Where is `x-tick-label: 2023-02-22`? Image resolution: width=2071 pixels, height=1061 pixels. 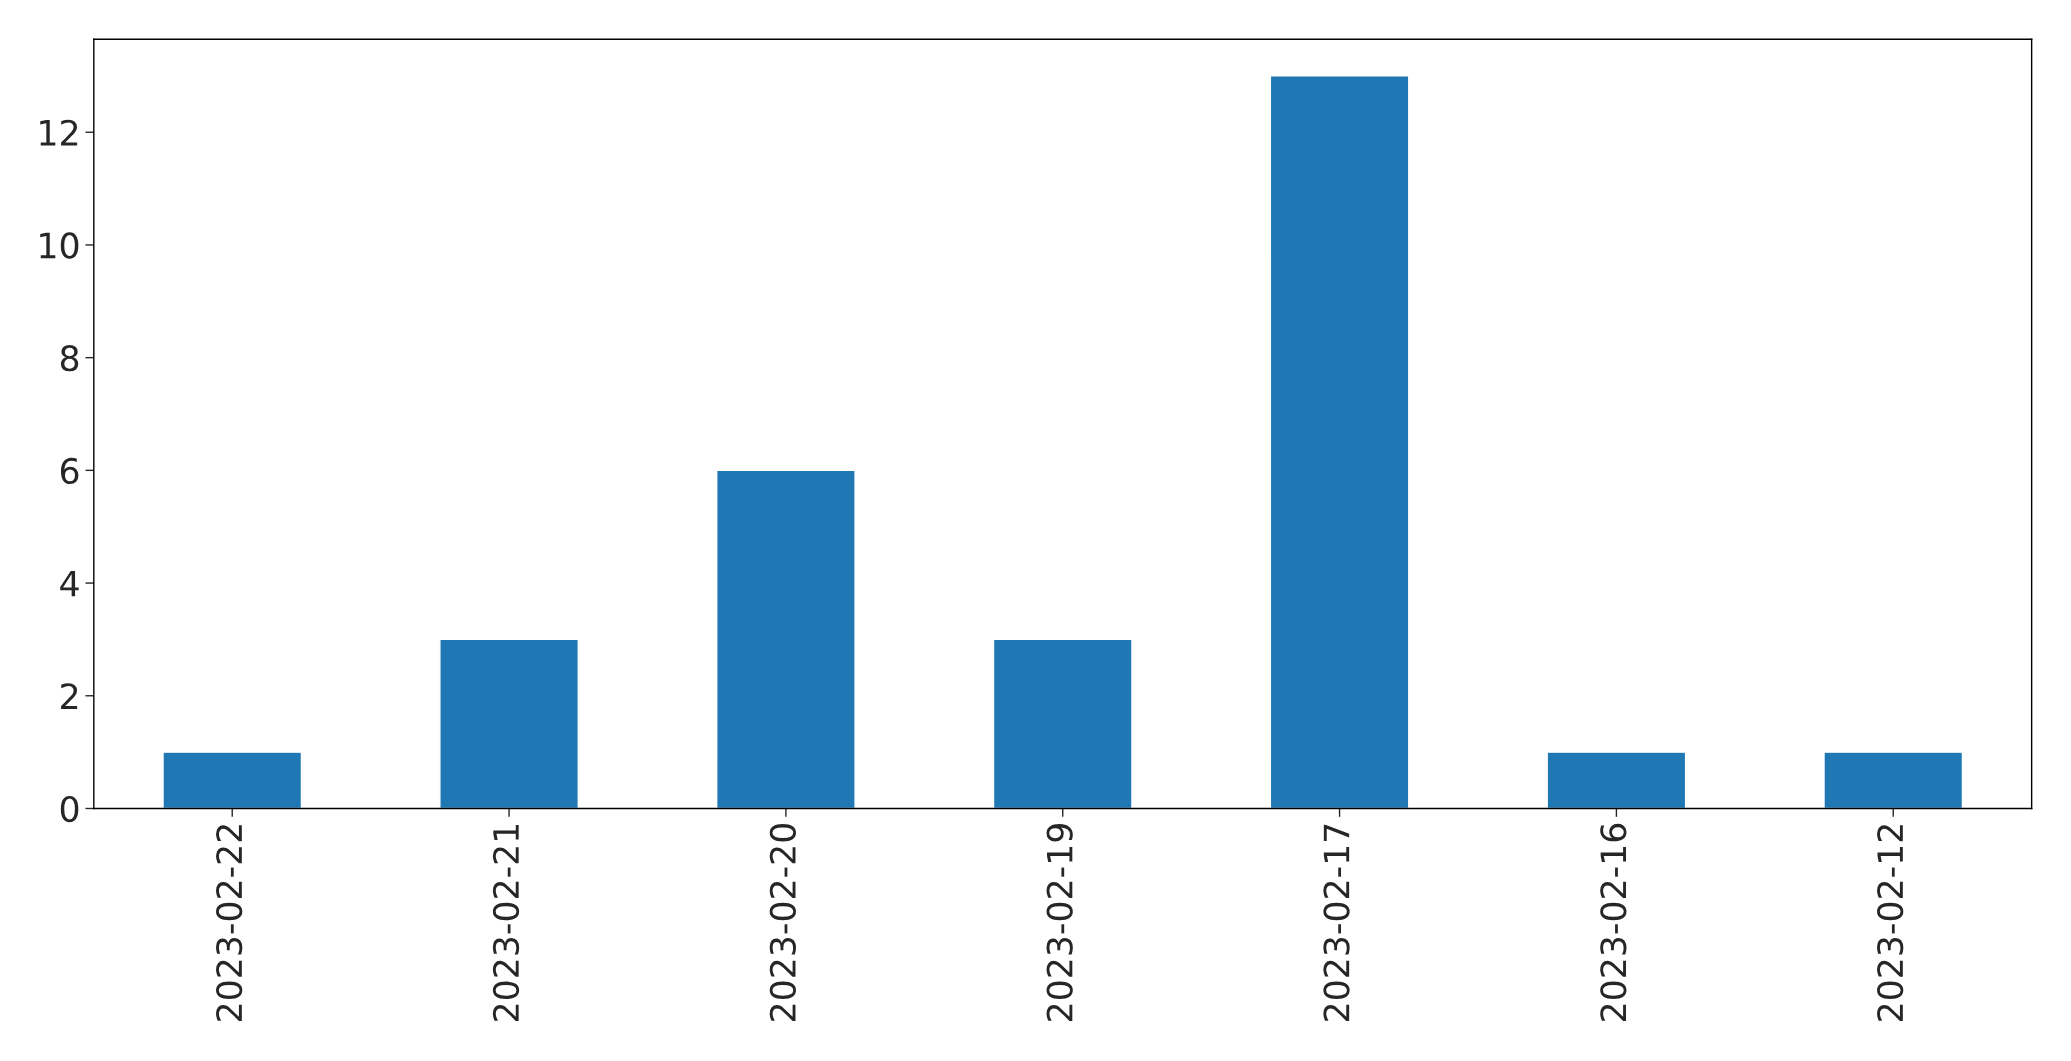 x-tick-label: 2023-02-22 is located at coordinates (229, 923).